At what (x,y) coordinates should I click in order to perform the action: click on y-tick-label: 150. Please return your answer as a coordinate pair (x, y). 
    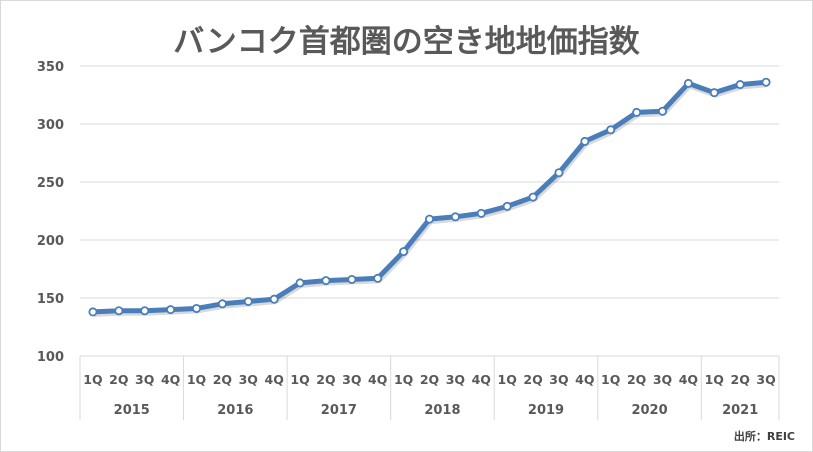
    Looking at the image, I should click on (50, 299).